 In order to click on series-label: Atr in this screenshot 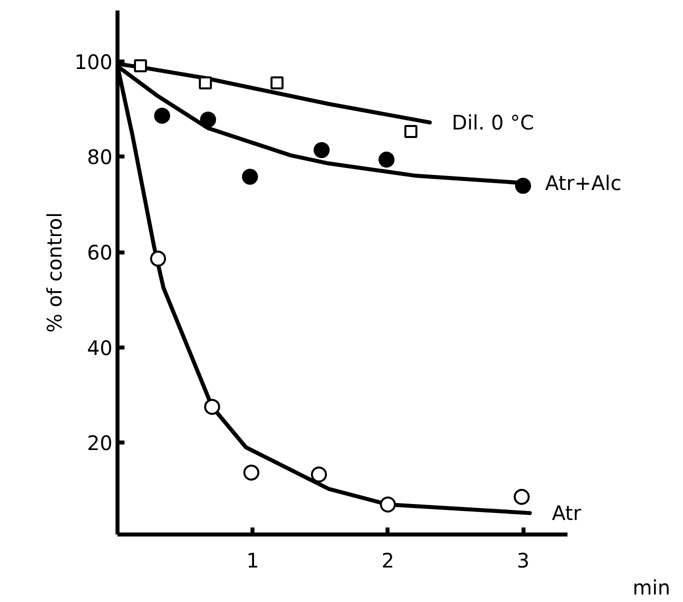, I will do `click(567, 513)`.